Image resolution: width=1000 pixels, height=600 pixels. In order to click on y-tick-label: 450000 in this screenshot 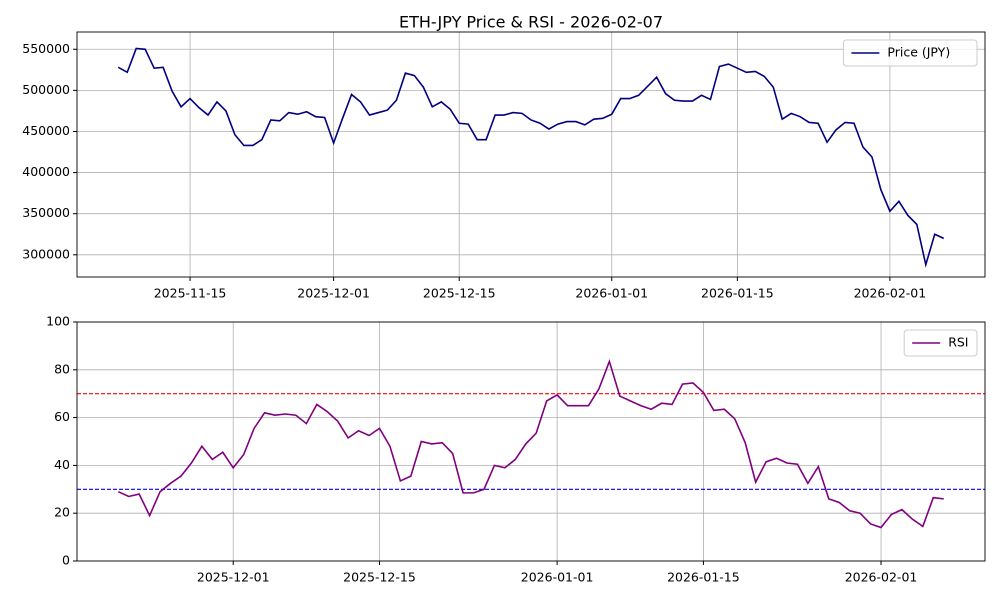, I will do `click(46, 130)`.